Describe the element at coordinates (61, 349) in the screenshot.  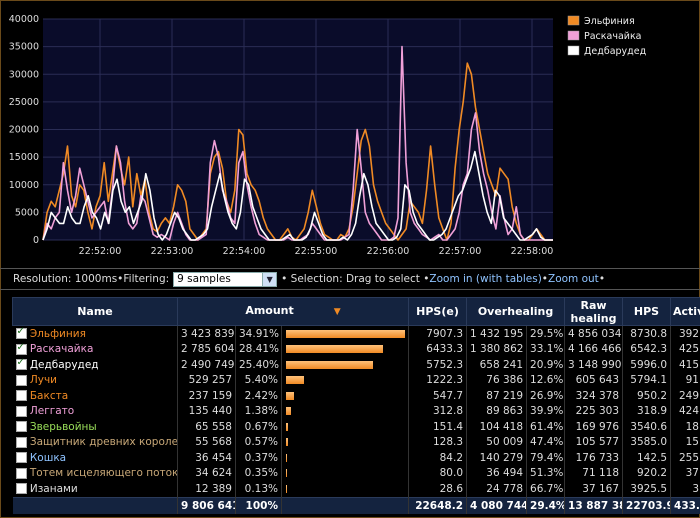
I see `row-name: Раскачайка` at that location.